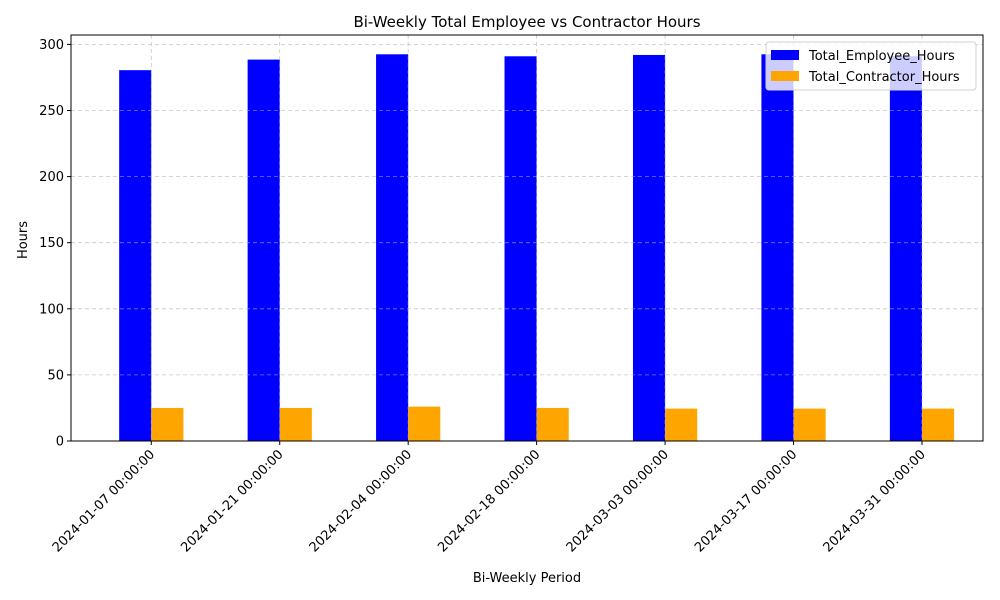 The width and height of the screenshot is (1000, 600). Describe the element at coordinates (55, 375) in the screenshot. I see `y-tick-label-1: 50` at that location.